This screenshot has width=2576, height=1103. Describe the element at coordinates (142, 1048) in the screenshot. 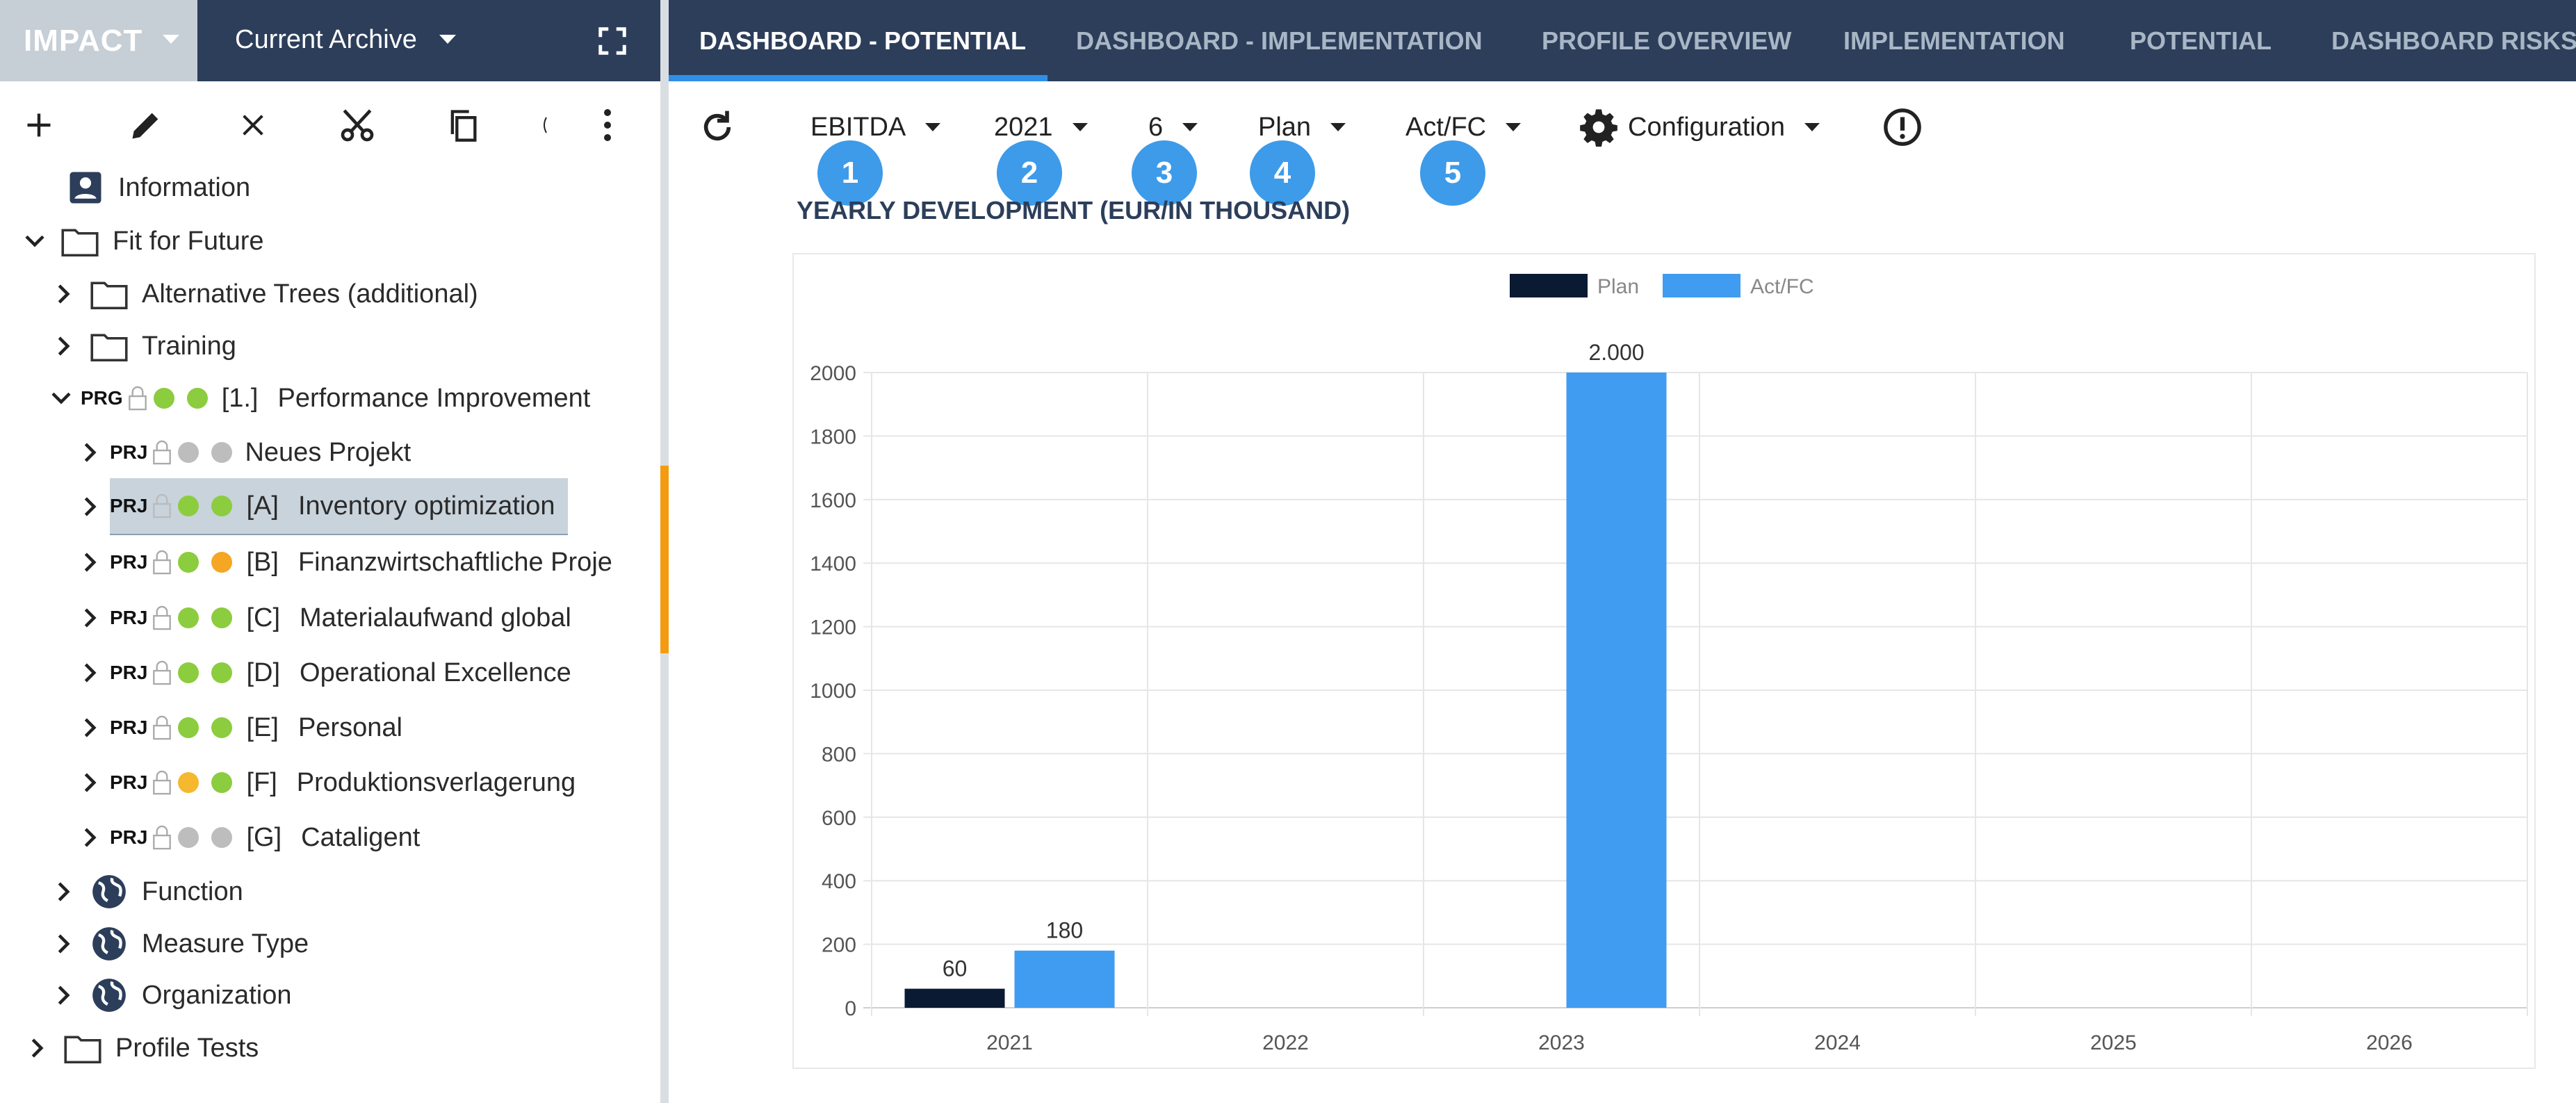

I see `tree-item-profile-tests: Profile Tests` at that location.